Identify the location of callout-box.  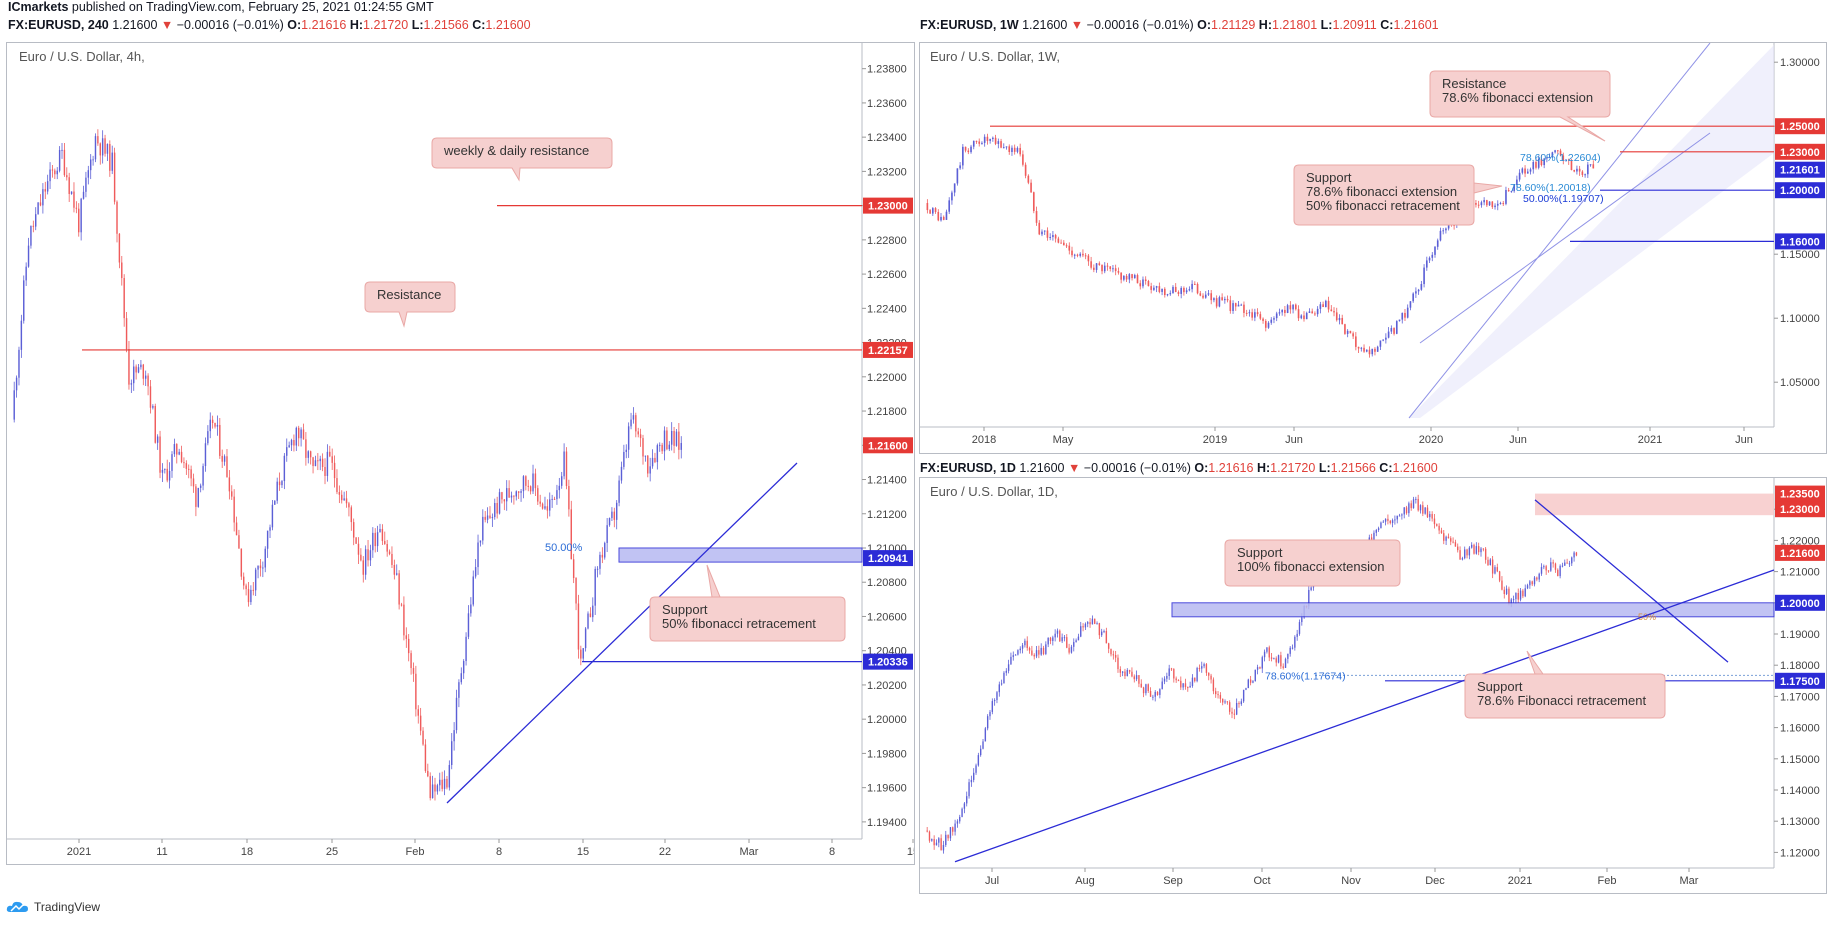
(747, 603).